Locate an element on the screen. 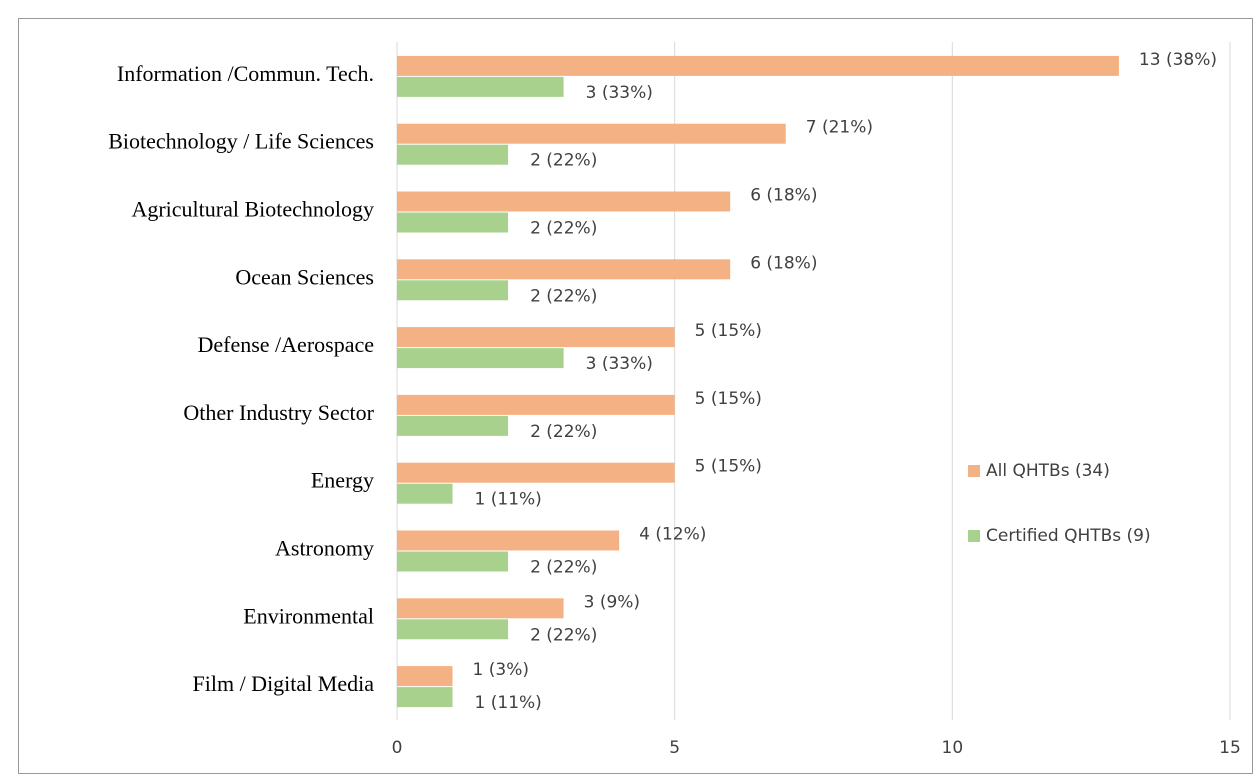 This screenshot has width=1254, height=775. data-label: 7 (21%) is located at coordinates (839, 128).